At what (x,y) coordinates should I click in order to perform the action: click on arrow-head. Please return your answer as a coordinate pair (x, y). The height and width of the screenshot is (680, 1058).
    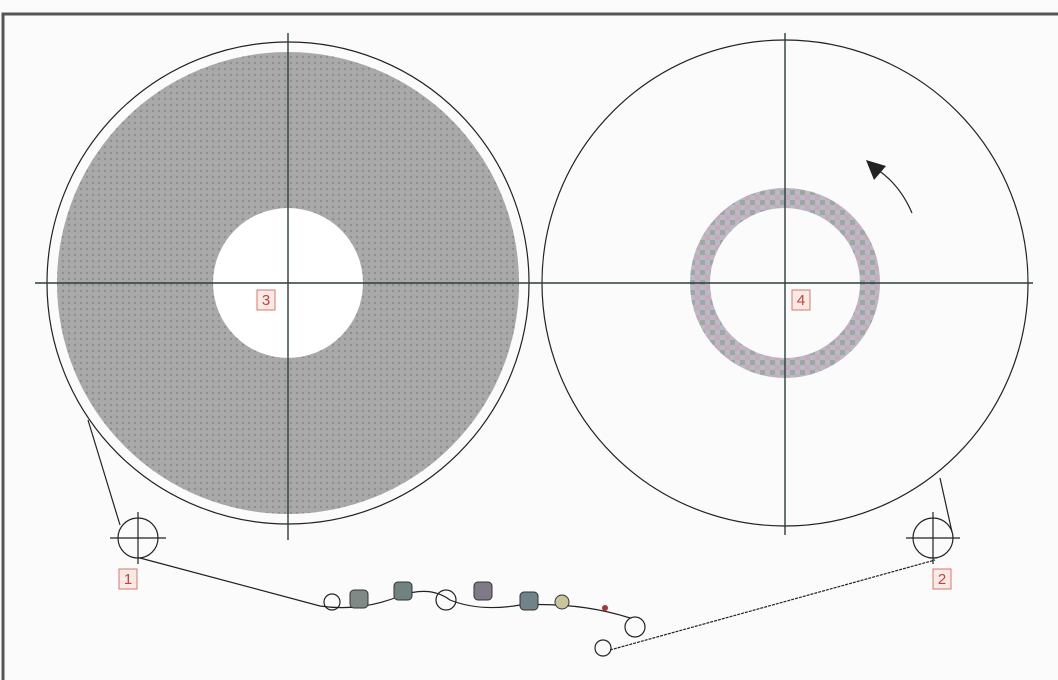
    Looking at the image, I should click on (876, 170).